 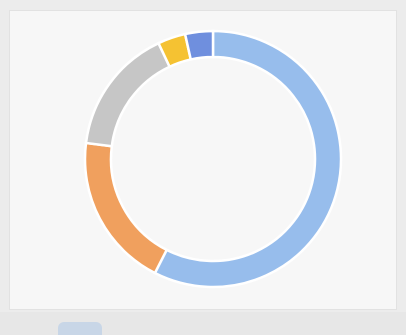 What do you see at coordinates (203, 323) in the screenshot?
I see `bottom-strip` at bounding box center [203, 323].